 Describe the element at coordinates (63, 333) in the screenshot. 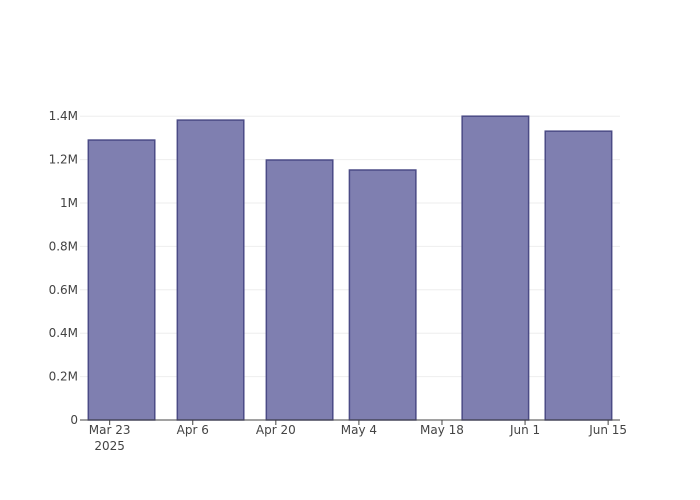

I see `y-tick-label: 0.4M` at that location.